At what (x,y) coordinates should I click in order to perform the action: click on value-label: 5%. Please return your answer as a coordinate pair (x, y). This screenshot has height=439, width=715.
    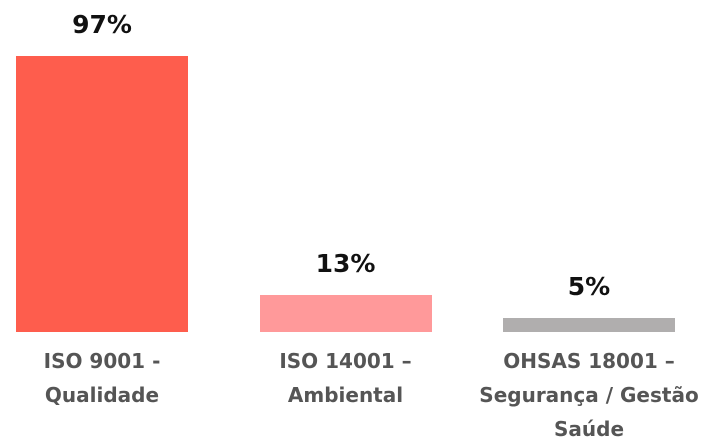
    Looking at the image, I should click on (589, 286).